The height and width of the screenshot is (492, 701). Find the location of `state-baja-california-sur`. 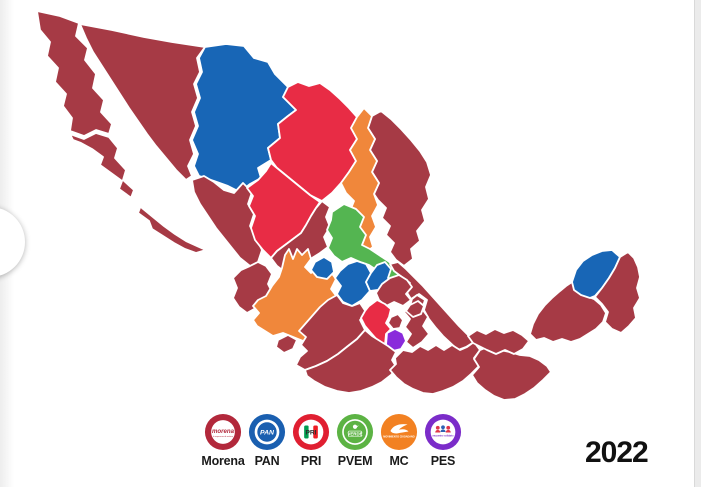

state-baja-california-sur is located at coordinates (138, 193).